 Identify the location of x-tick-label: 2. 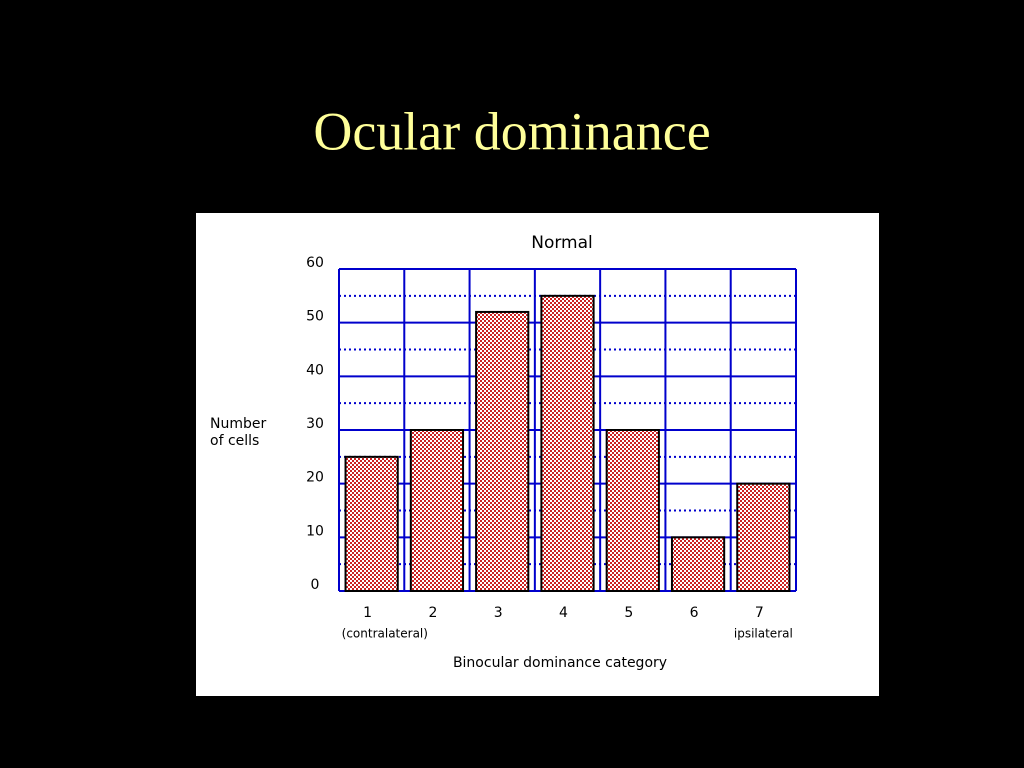
(432, 613).